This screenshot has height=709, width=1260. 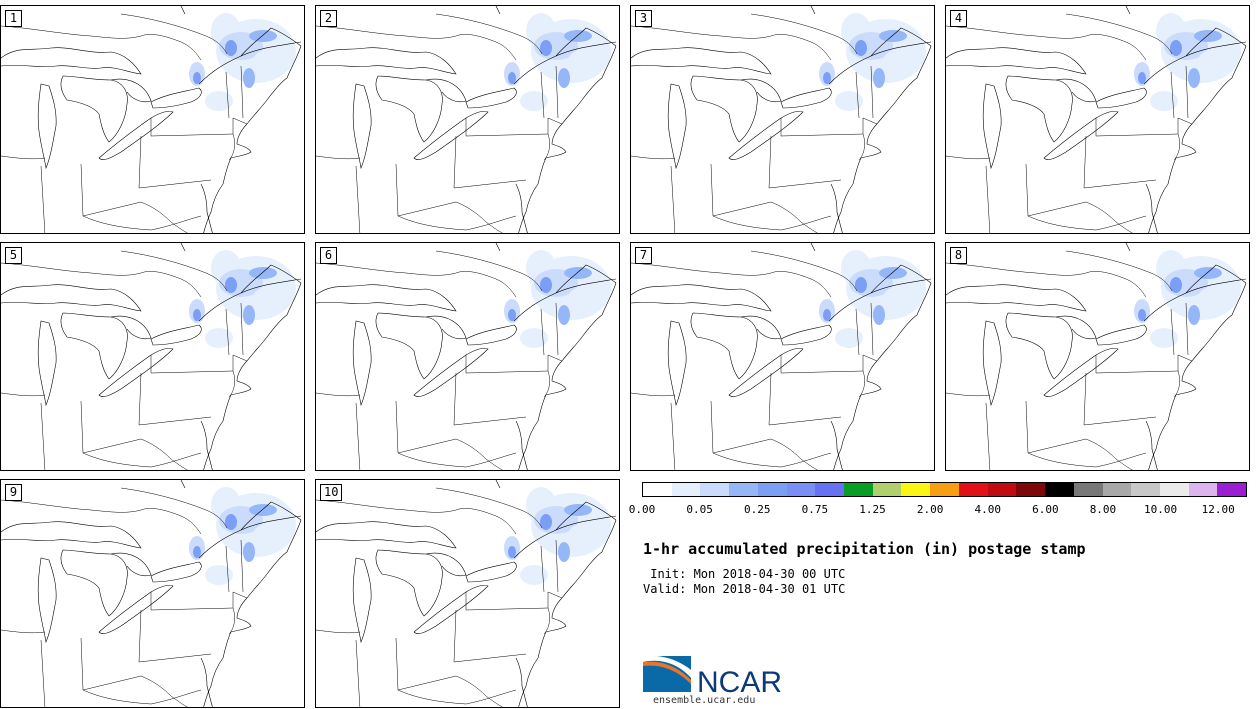 I want to click on colorbar-tick-label: 2.00, so click(x=930, y=509).